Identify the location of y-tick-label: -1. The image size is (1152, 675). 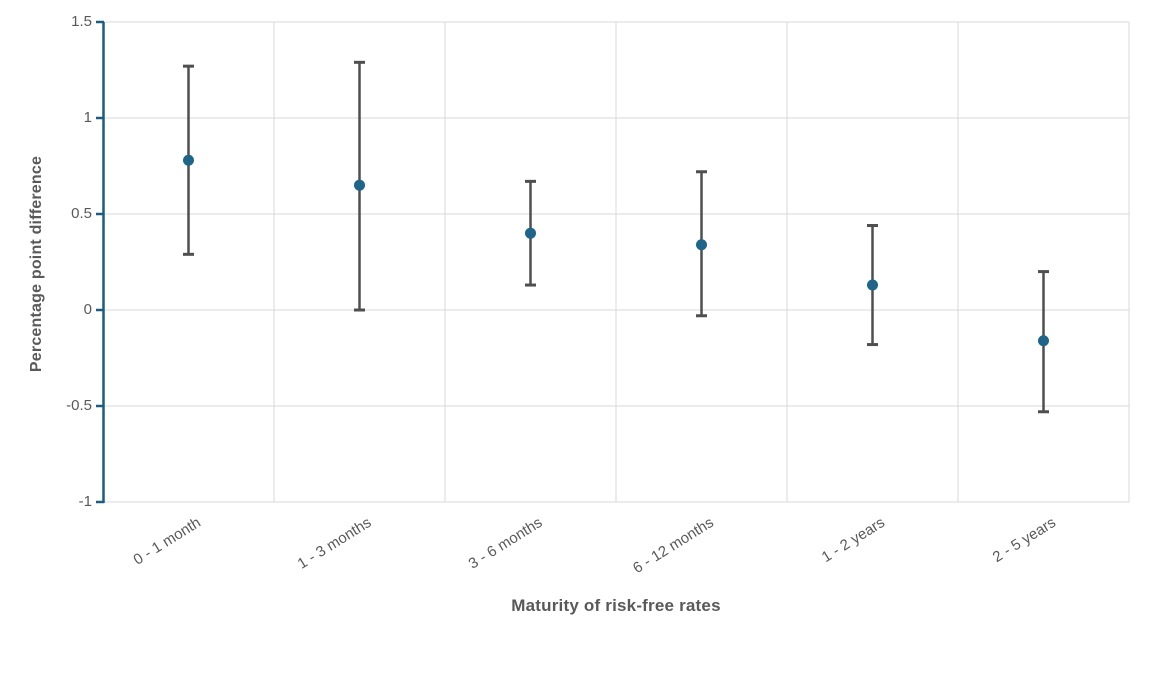
(85, 501).